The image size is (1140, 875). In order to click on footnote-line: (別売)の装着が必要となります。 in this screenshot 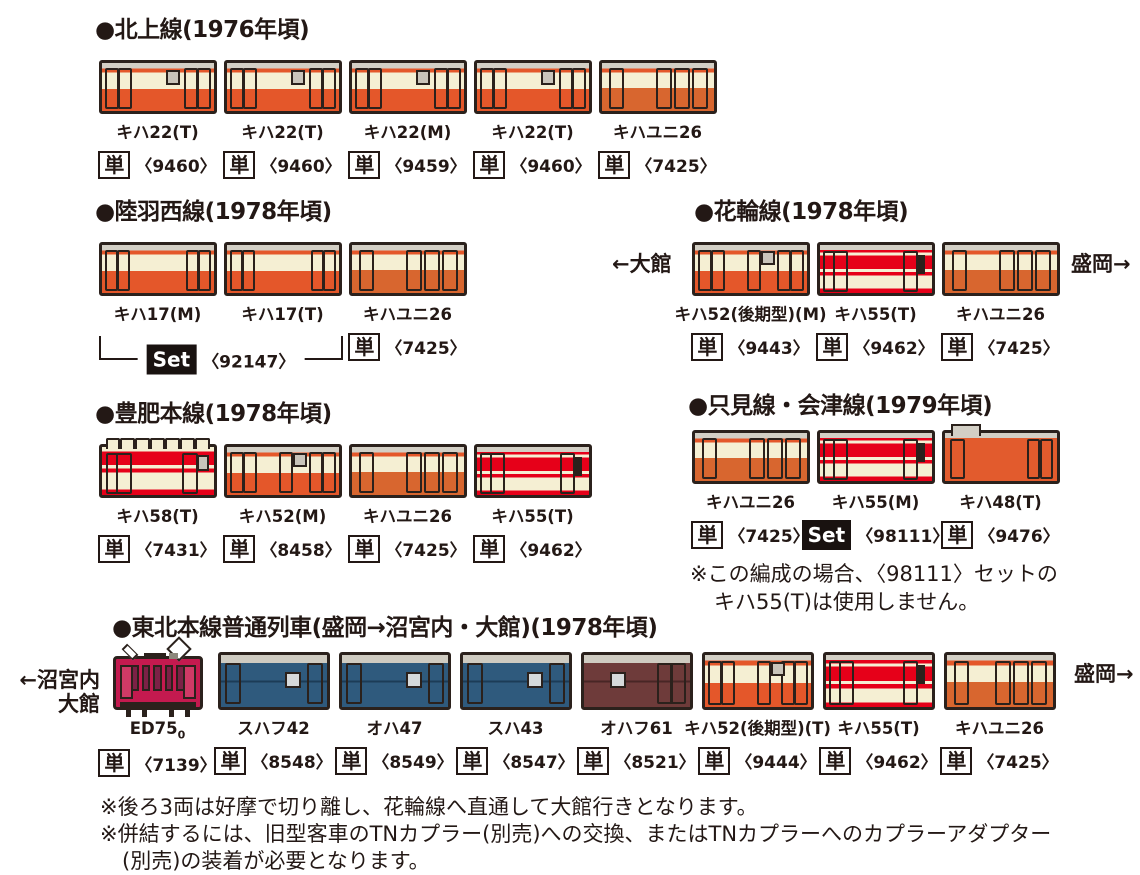, I will do `click(276, 860)`.